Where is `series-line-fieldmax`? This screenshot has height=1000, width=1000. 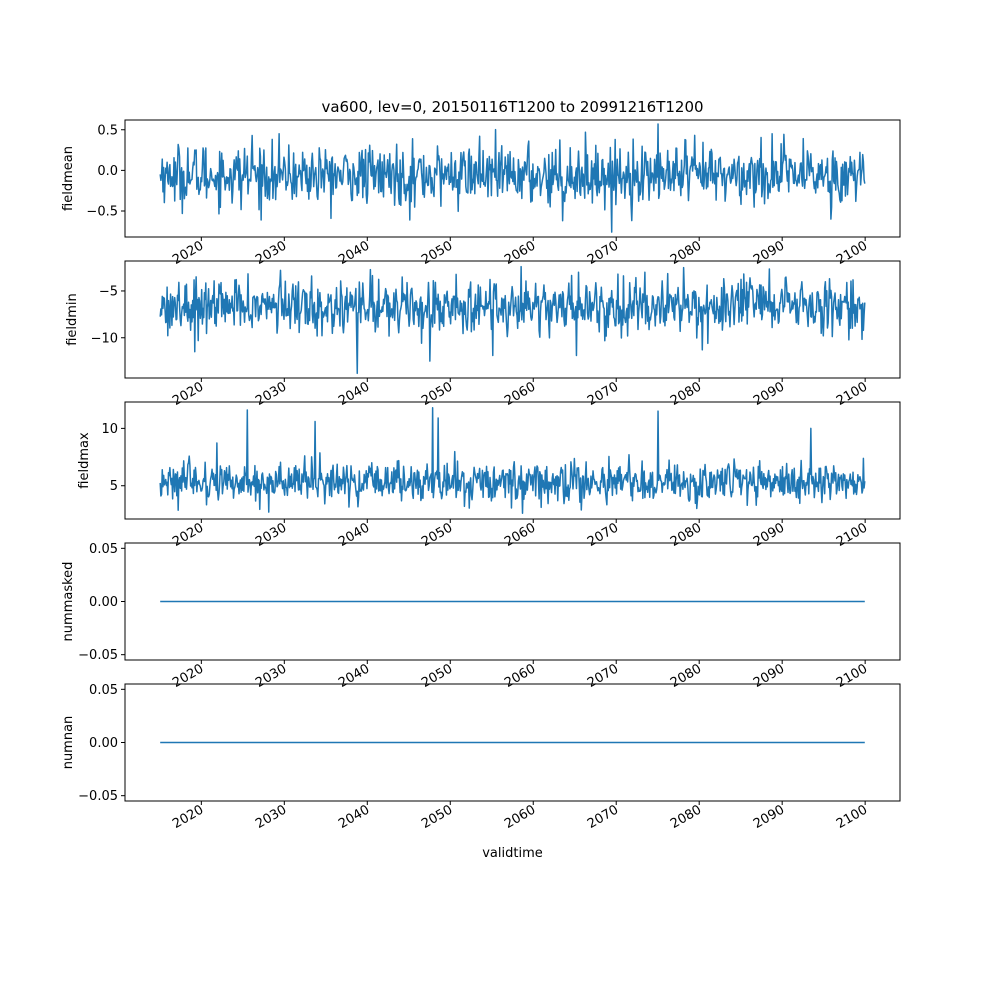
series-line-fieldmax is located at coordinates (512, 460).